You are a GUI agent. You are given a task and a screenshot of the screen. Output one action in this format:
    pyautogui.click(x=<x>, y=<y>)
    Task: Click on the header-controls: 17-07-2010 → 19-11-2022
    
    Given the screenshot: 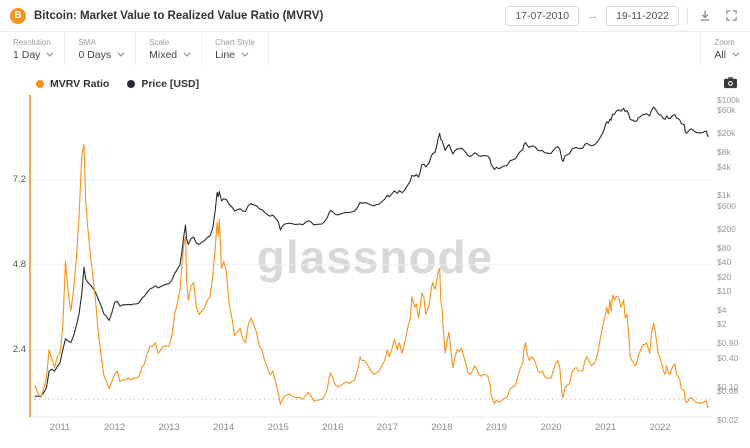 What is the action you would take?
    pyautogui.click(x=622, y=15)
    